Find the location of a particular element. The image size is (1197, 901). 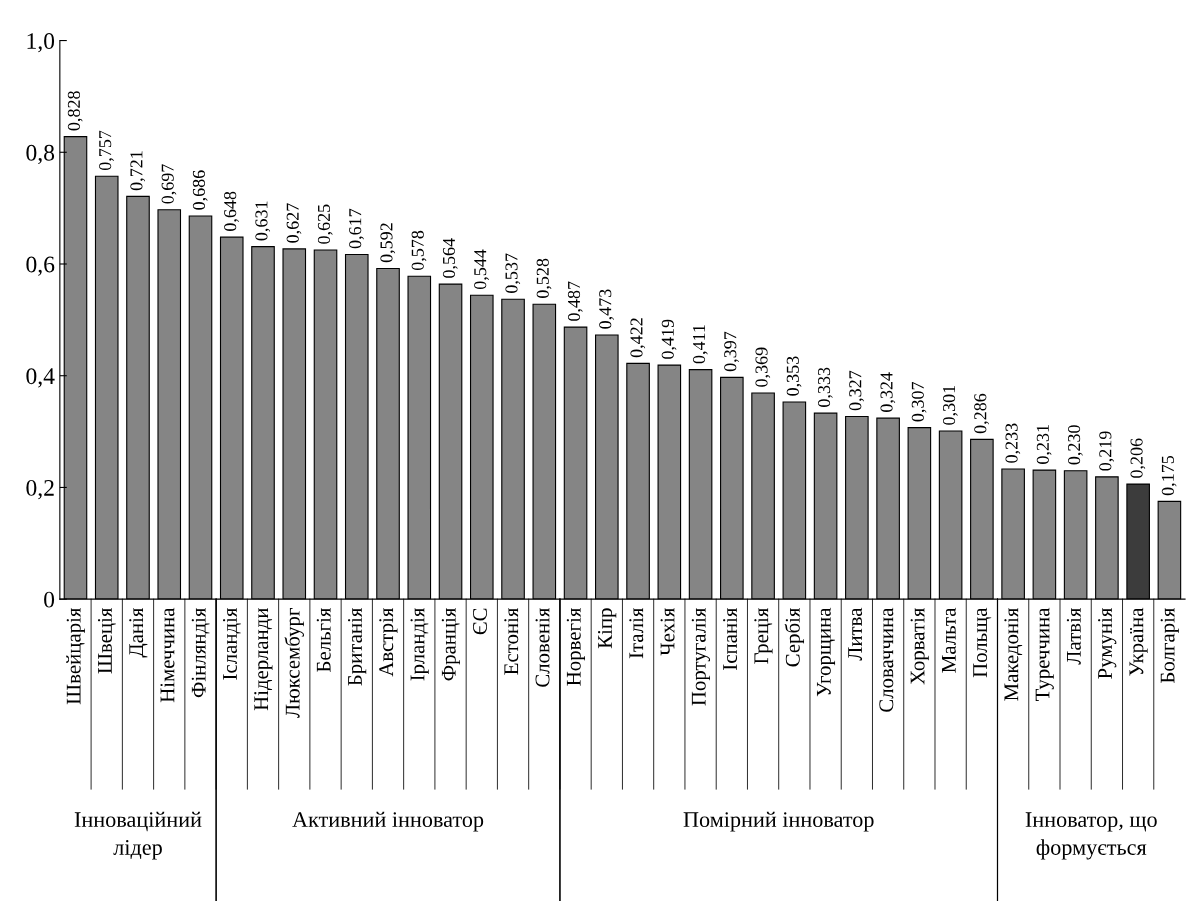

data-label: 0,544 is located at coordinates (481, 269).